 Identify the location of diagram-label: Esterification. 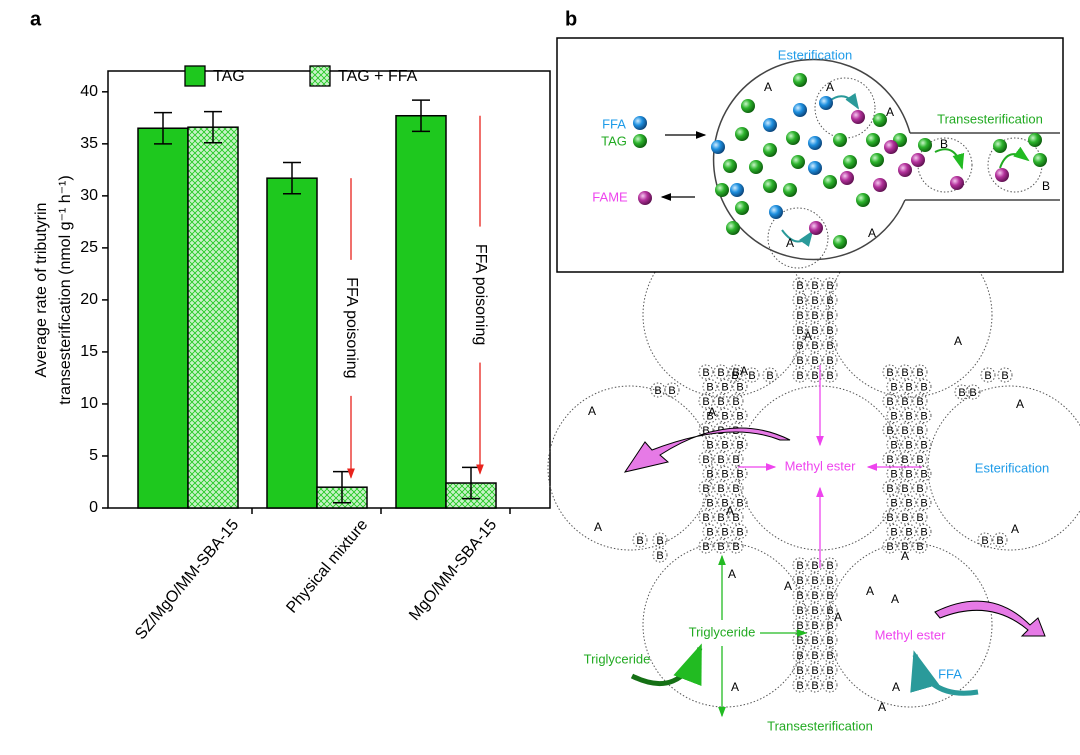
(1012, 467).